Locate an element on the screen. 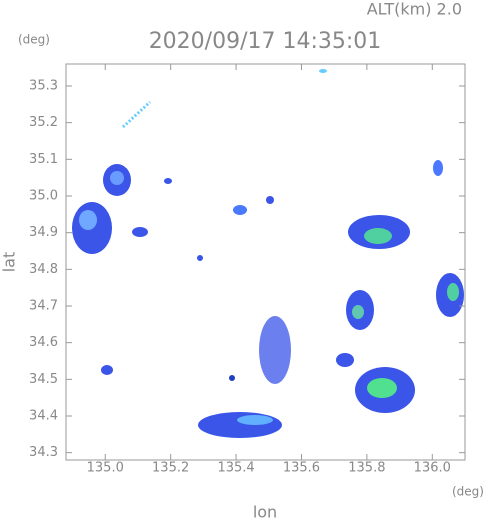 Image resolution: width=491 pixels, height=521 pixels. x-tick-label: 135.4 is located at coordinates (235, 468).